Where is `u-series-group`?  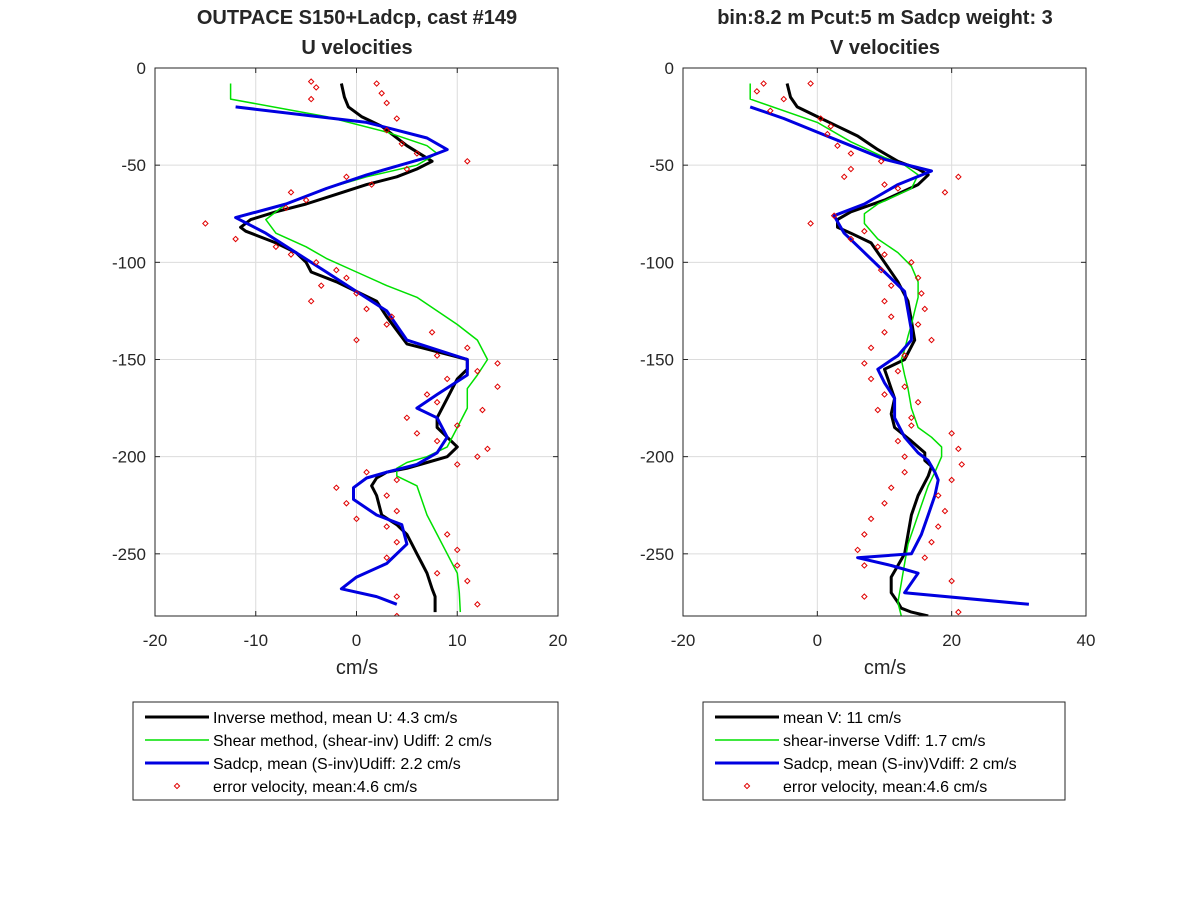 u-series-group is located at coordinates (351, 347).